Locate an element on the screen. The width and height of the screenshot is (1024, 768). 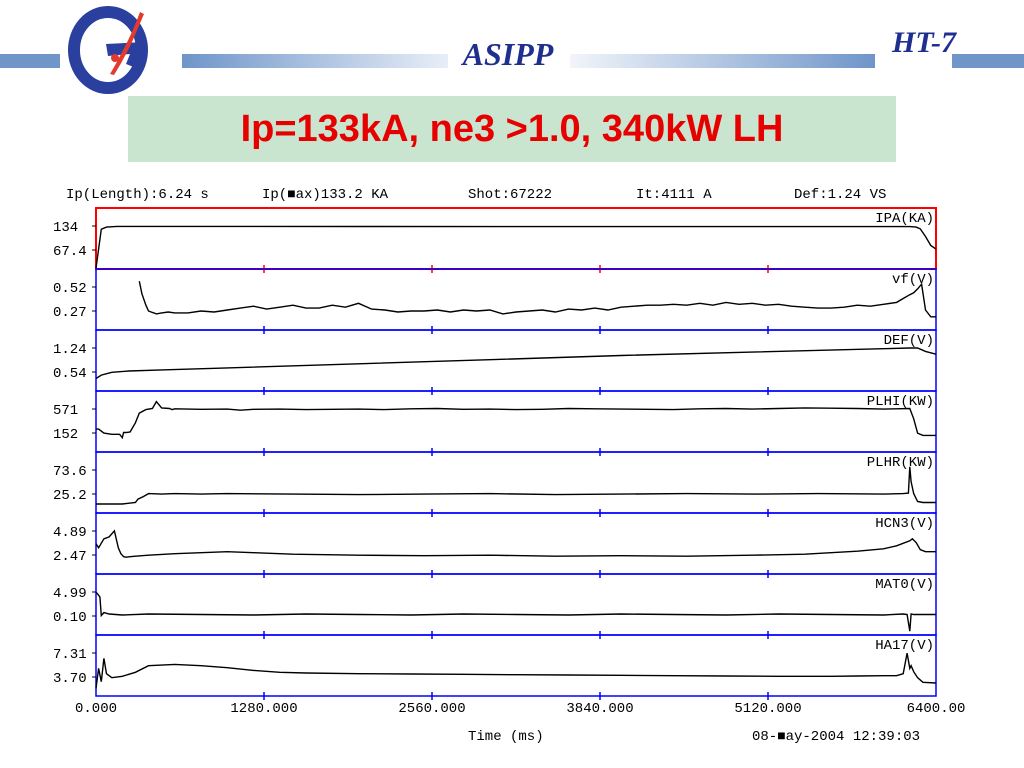
channel-name: vf(V) is located at coordinates (913, 280).